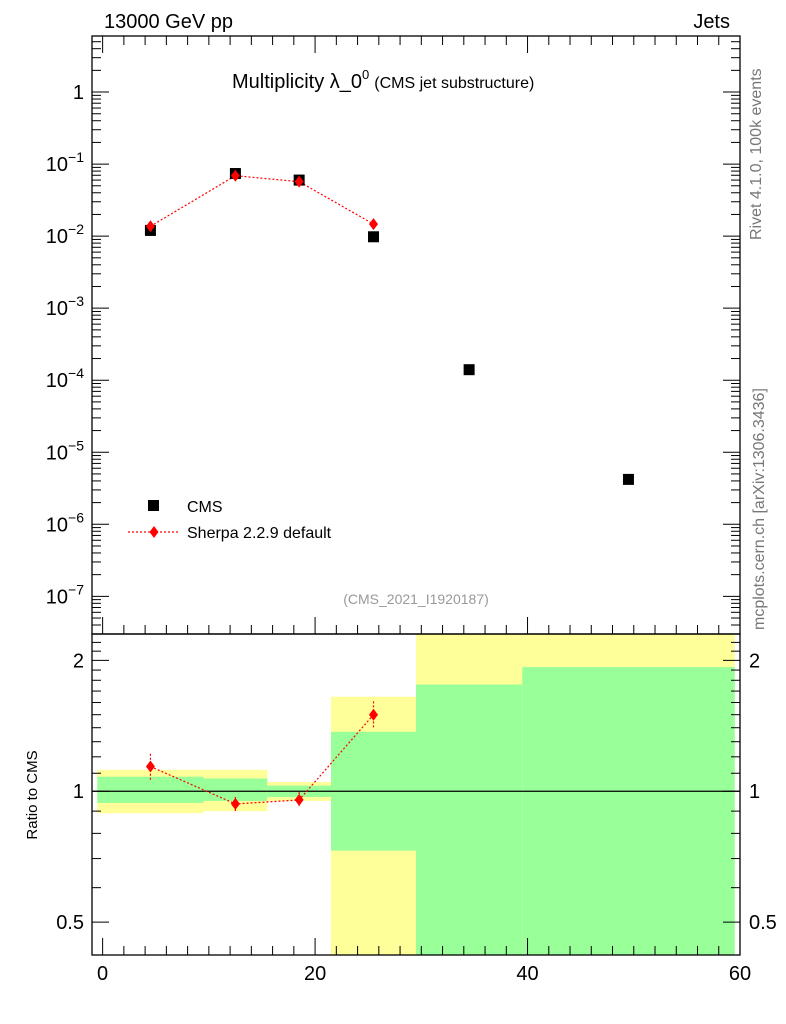  What do you see at coordinates (65, 234) in the screenshot?
I see `main-ytick-label-2: 10⁻²` at bounding box center [65, 234].